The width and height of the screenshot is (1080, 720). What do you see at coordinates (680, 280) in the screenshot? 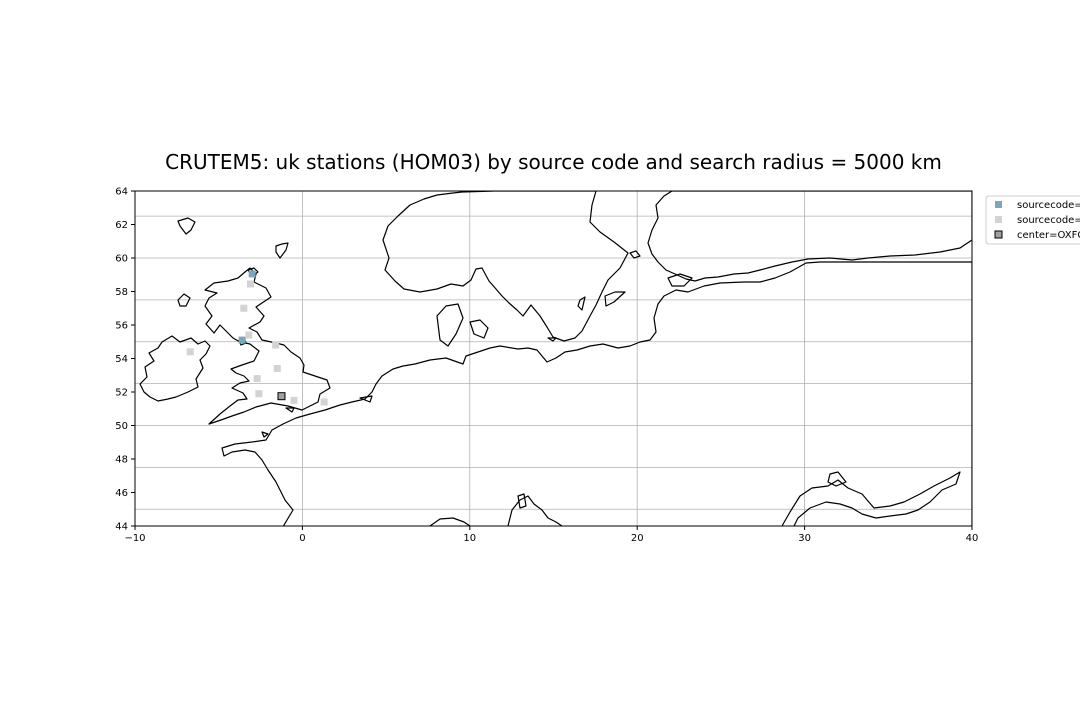
I see `coast-saaremaa` at bounding box center [680, 280].